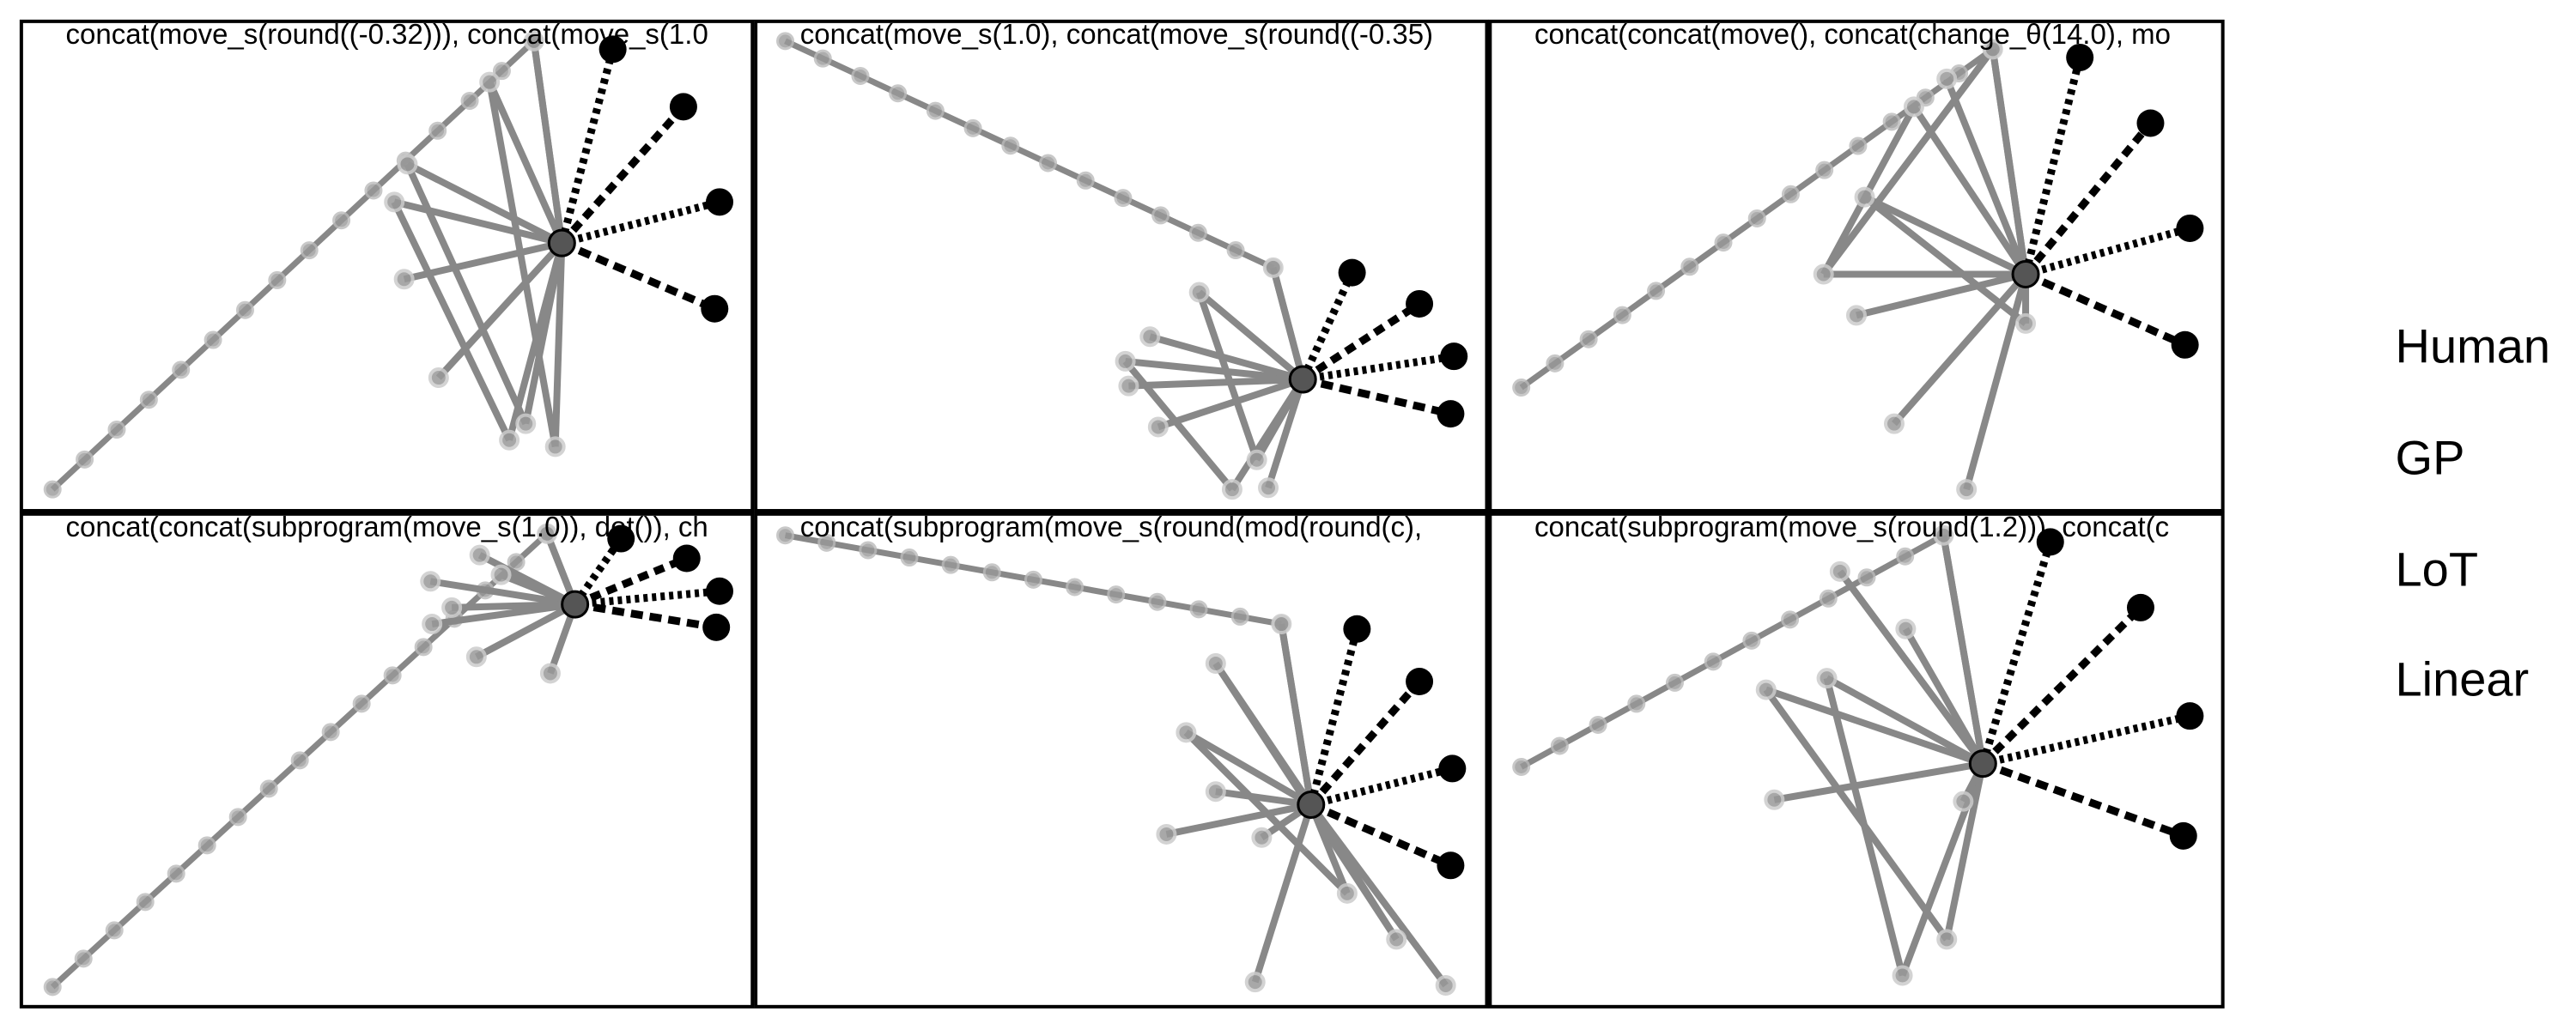 This screenshot has width=2576, height=1030. I want to click on hub-point, so click(2026, 274).